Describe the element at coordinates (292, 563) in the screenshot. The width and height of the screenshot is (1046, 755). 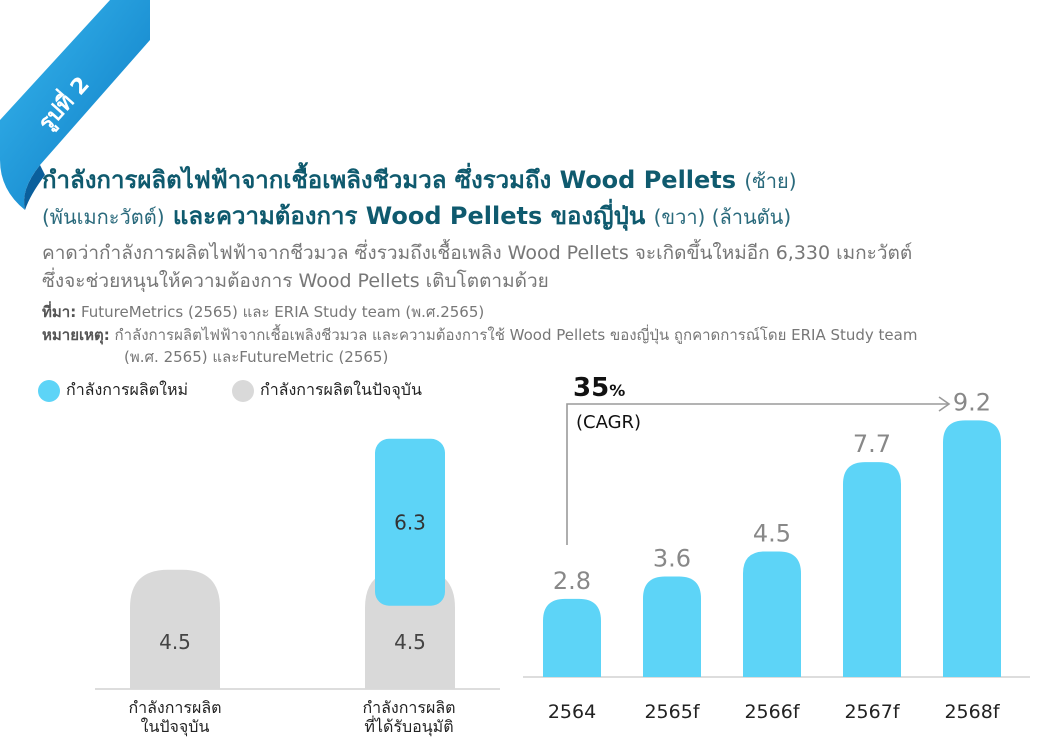
I see `left-chart-bars: 4.5 4.5 6.3` at that location.